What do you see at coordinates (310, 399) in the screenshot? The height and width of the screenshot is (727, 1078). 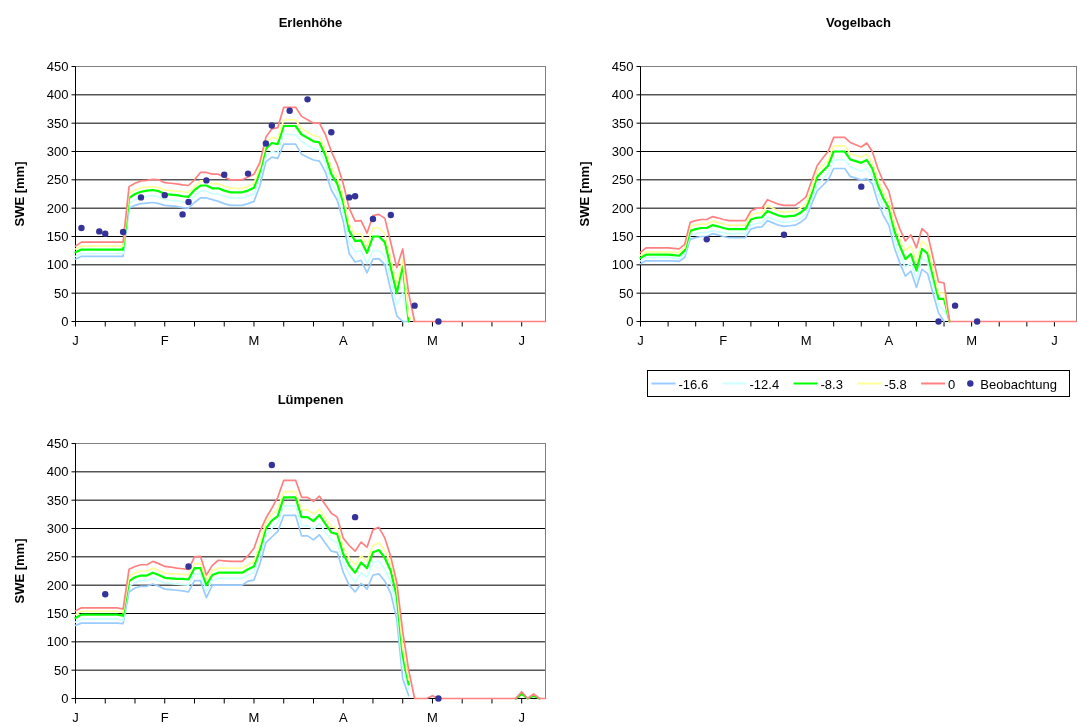 I see `chart-title: Lümpenen` at bounding box center [310, 399].